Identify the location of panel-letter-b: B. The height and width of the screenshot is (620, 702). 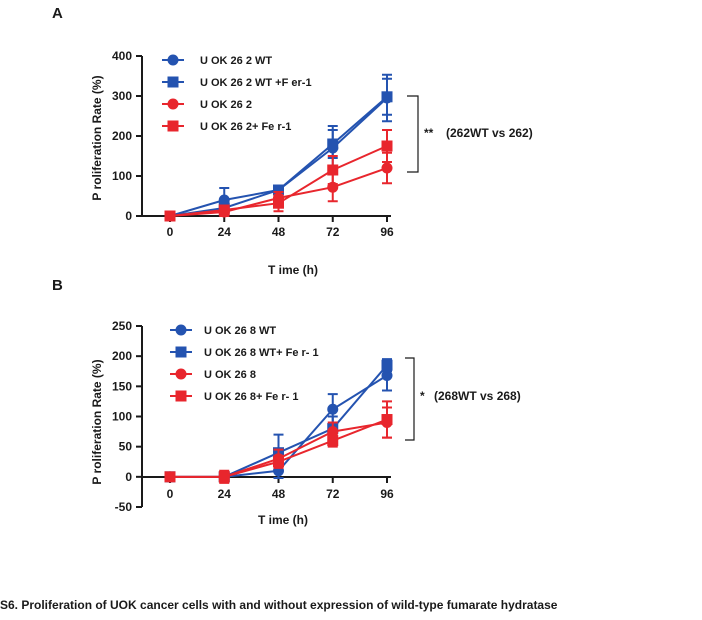
(57, 285).